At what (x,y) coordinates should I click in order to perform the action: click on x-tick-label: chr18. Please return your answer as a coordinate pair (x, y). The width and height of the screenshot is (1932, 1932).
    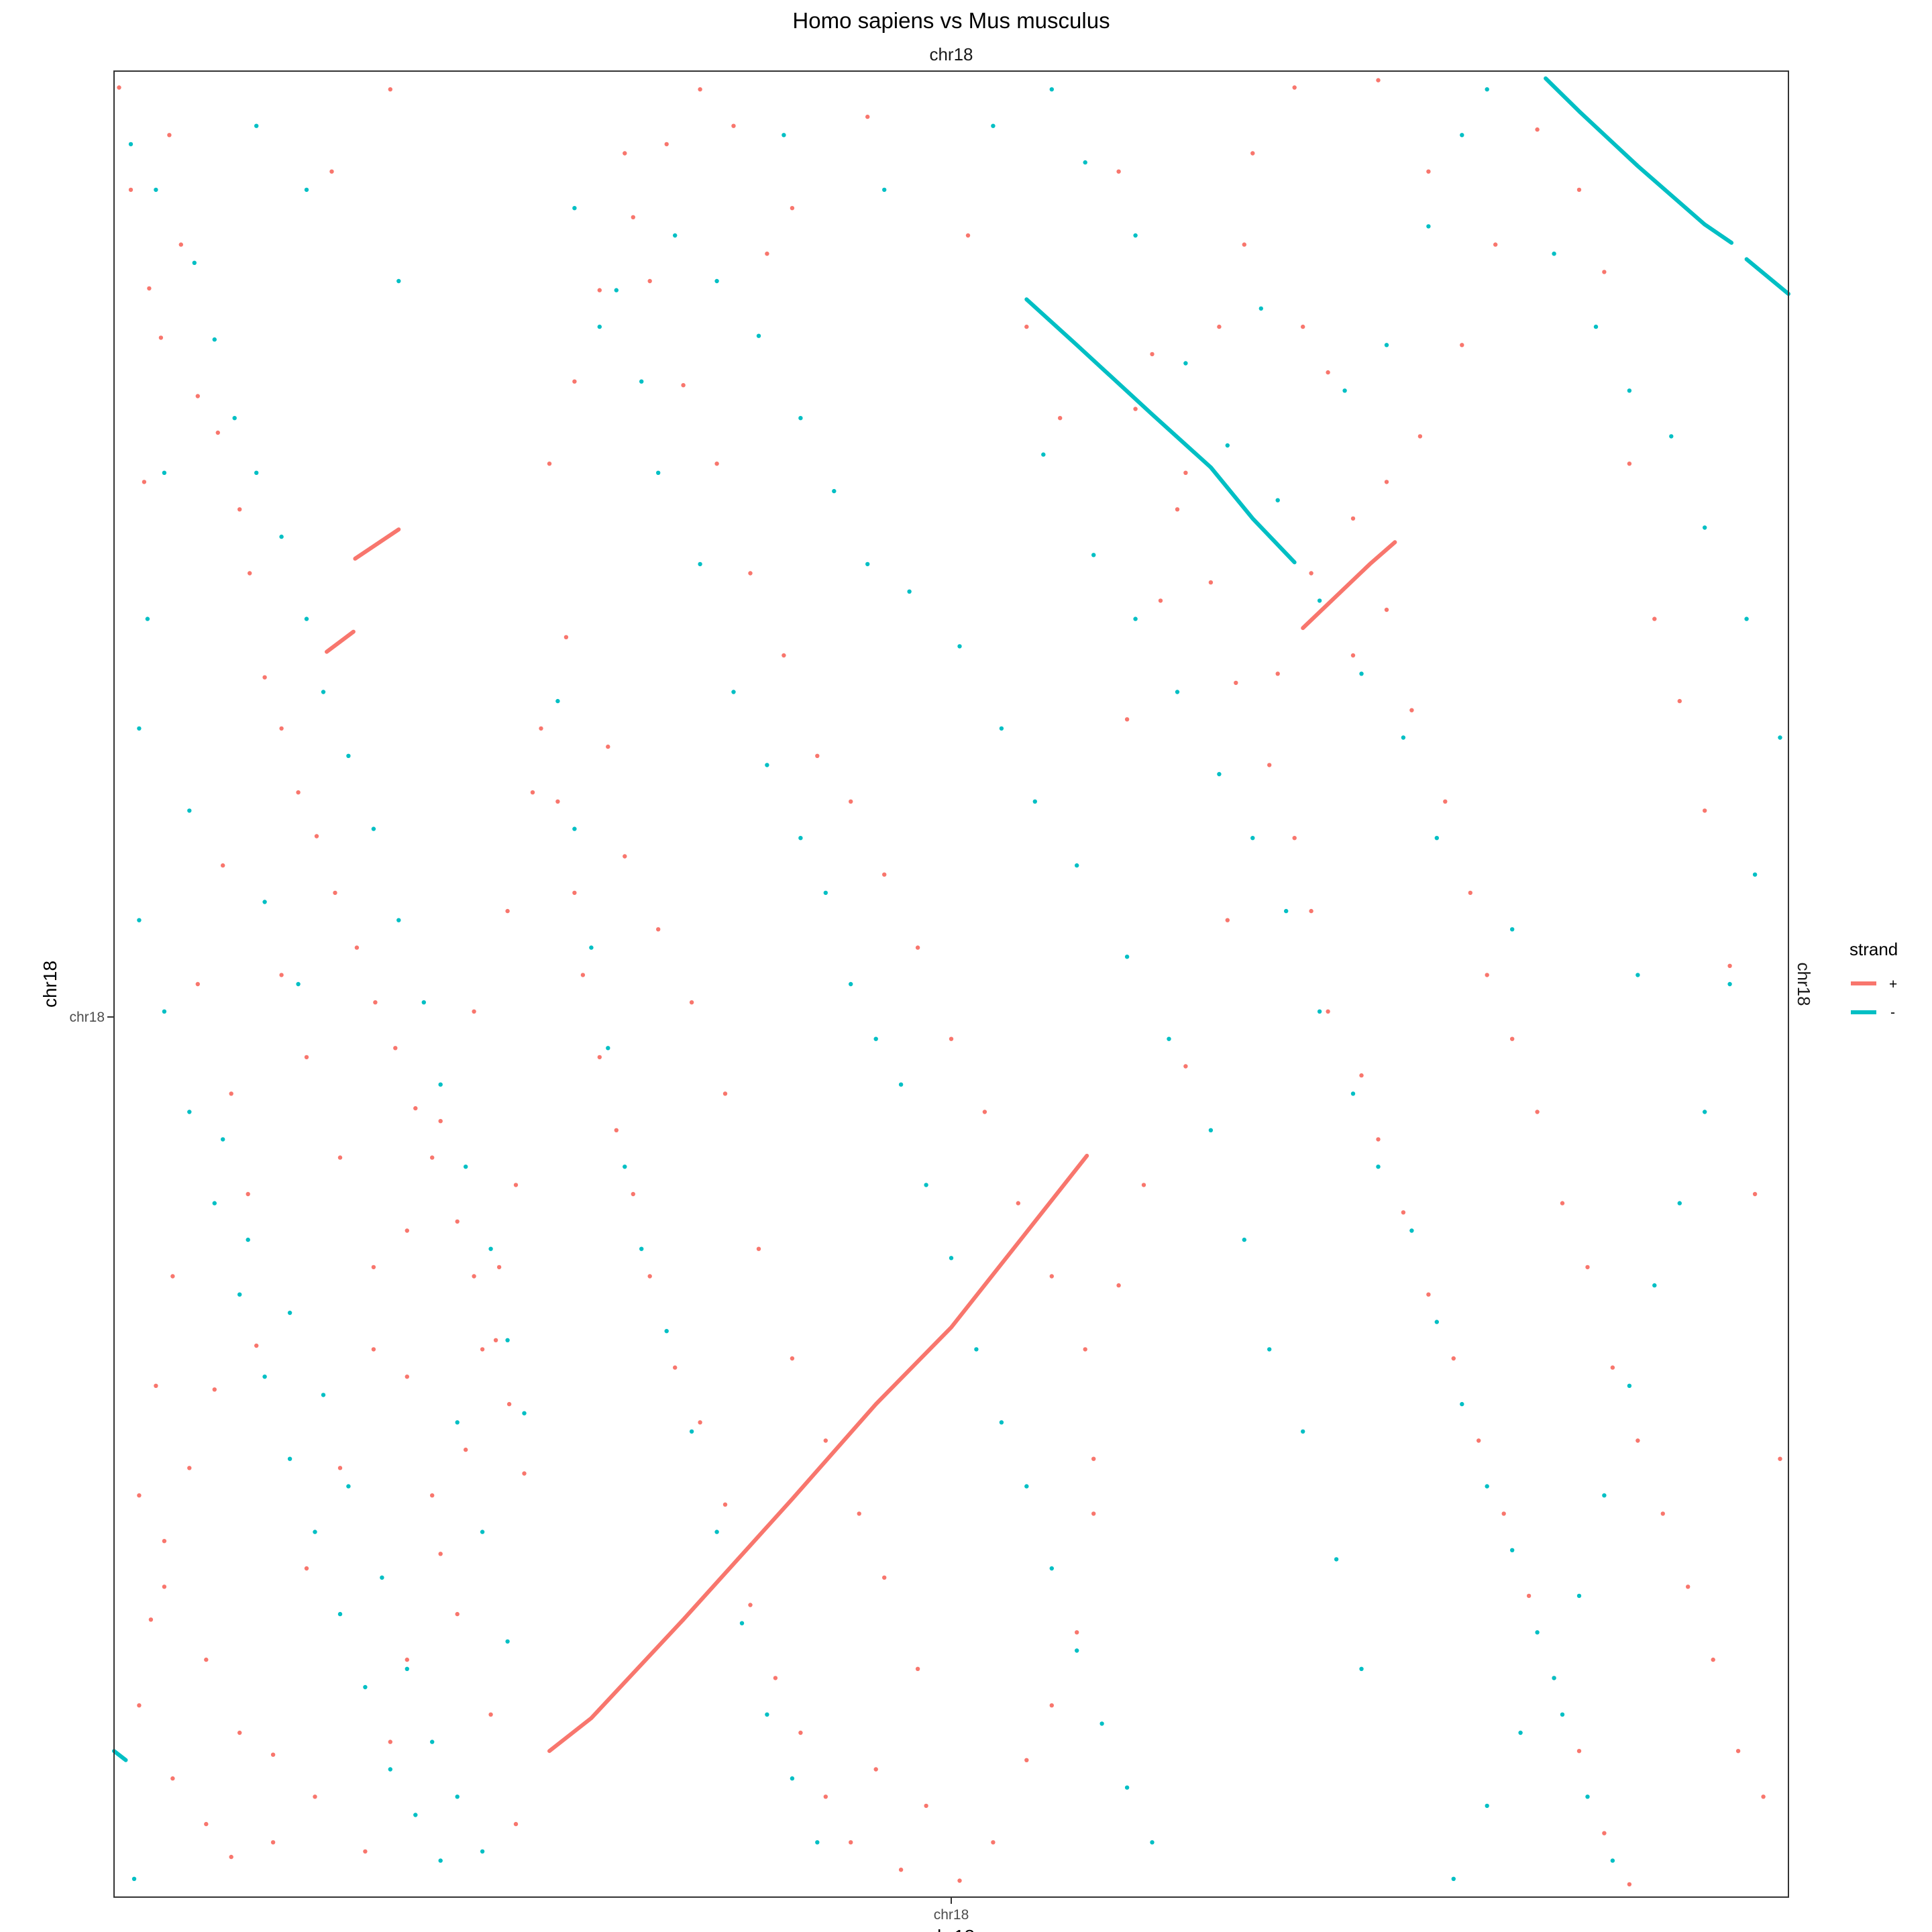
    Looking at the image, I should click on (951, 1915).